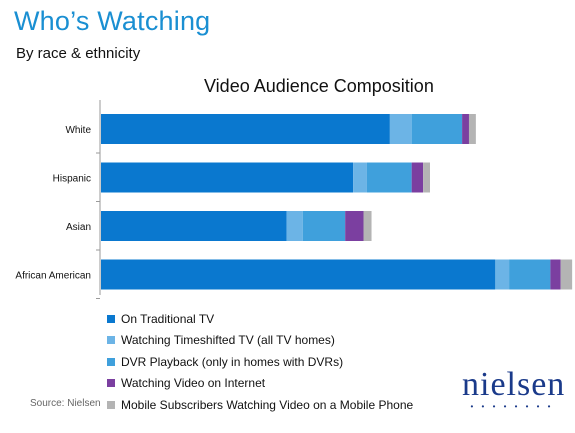 The height and width of the screenshot is (433, 575). I want to click on chart-title: Video Audience Composition, so click(319, 86).